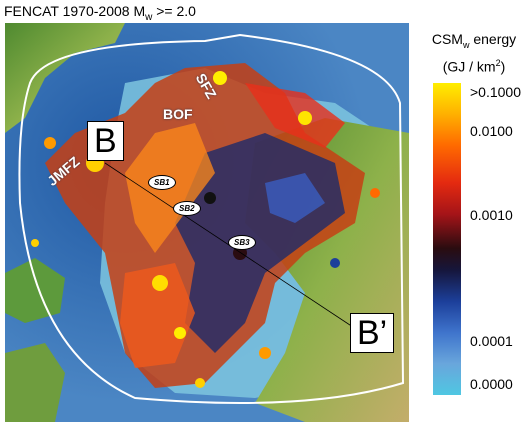 This screenshot has width=530, height=427. I want to click on colorbar-tick-max: >0.1000, so click(495, 92).